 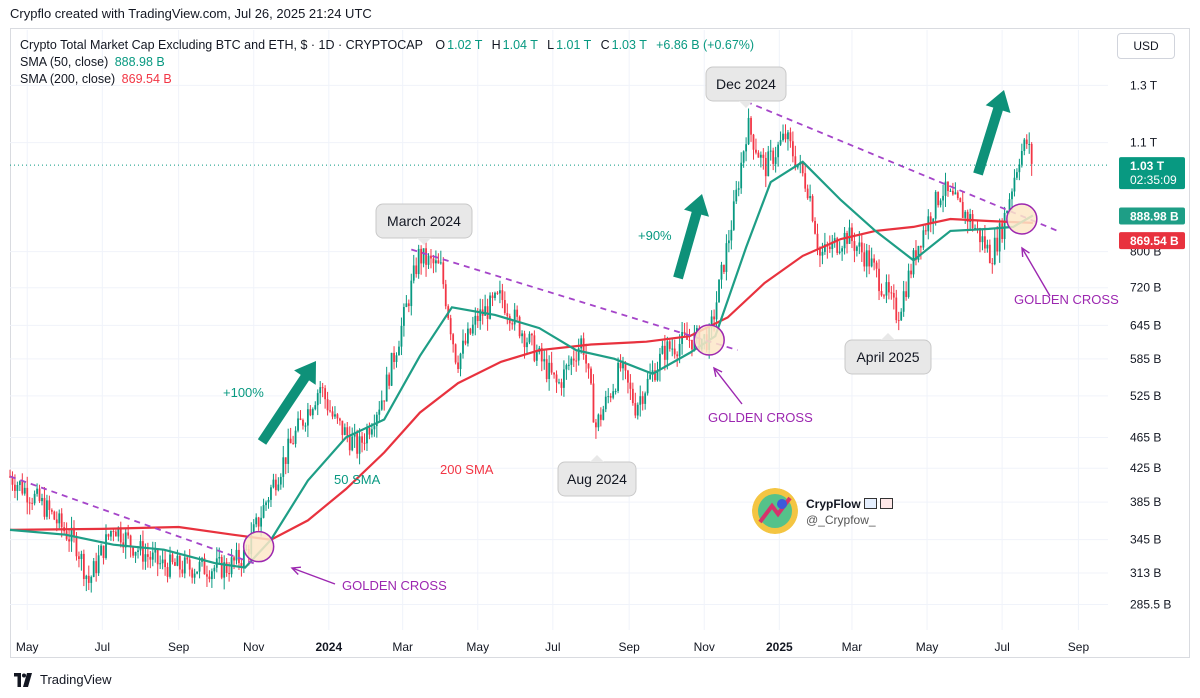 What do you see at coordinates (1022, 219) in the screenshot?
I see `golden-cross-marker` at bounding box center [1022, 219].